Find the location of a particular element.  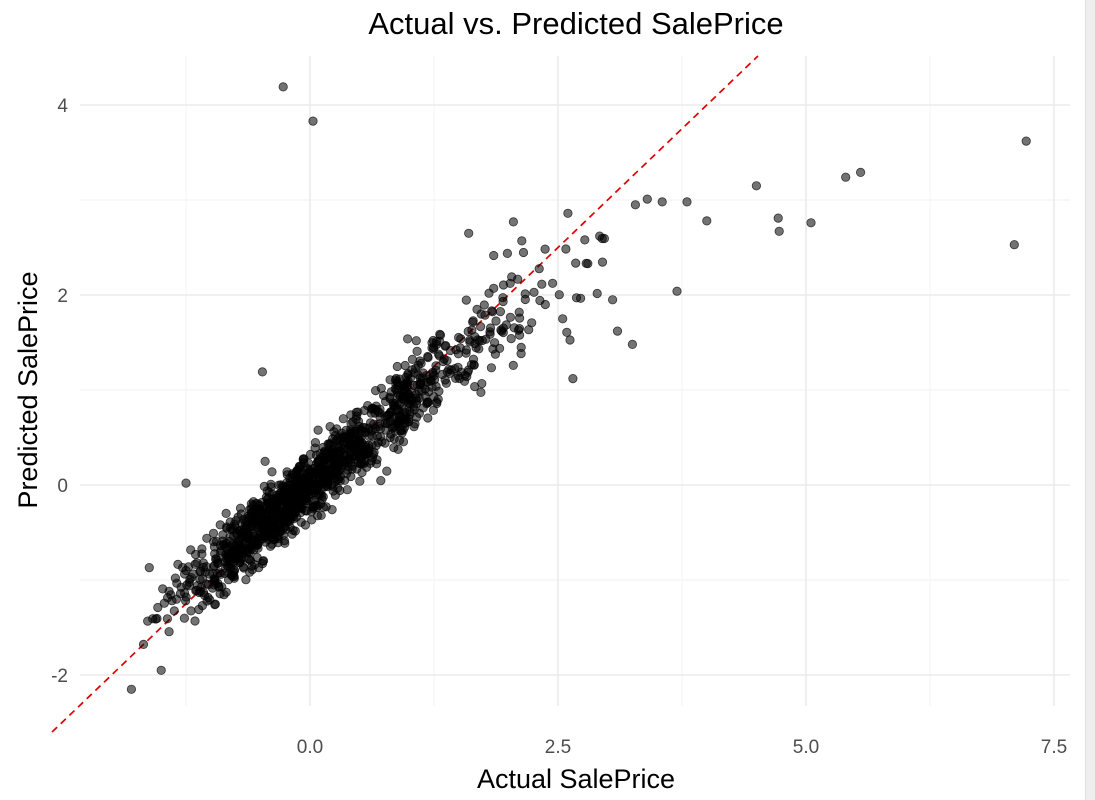

chart-title: Actual vs. Predicted SalePrice is located at coordinates (575, 23).